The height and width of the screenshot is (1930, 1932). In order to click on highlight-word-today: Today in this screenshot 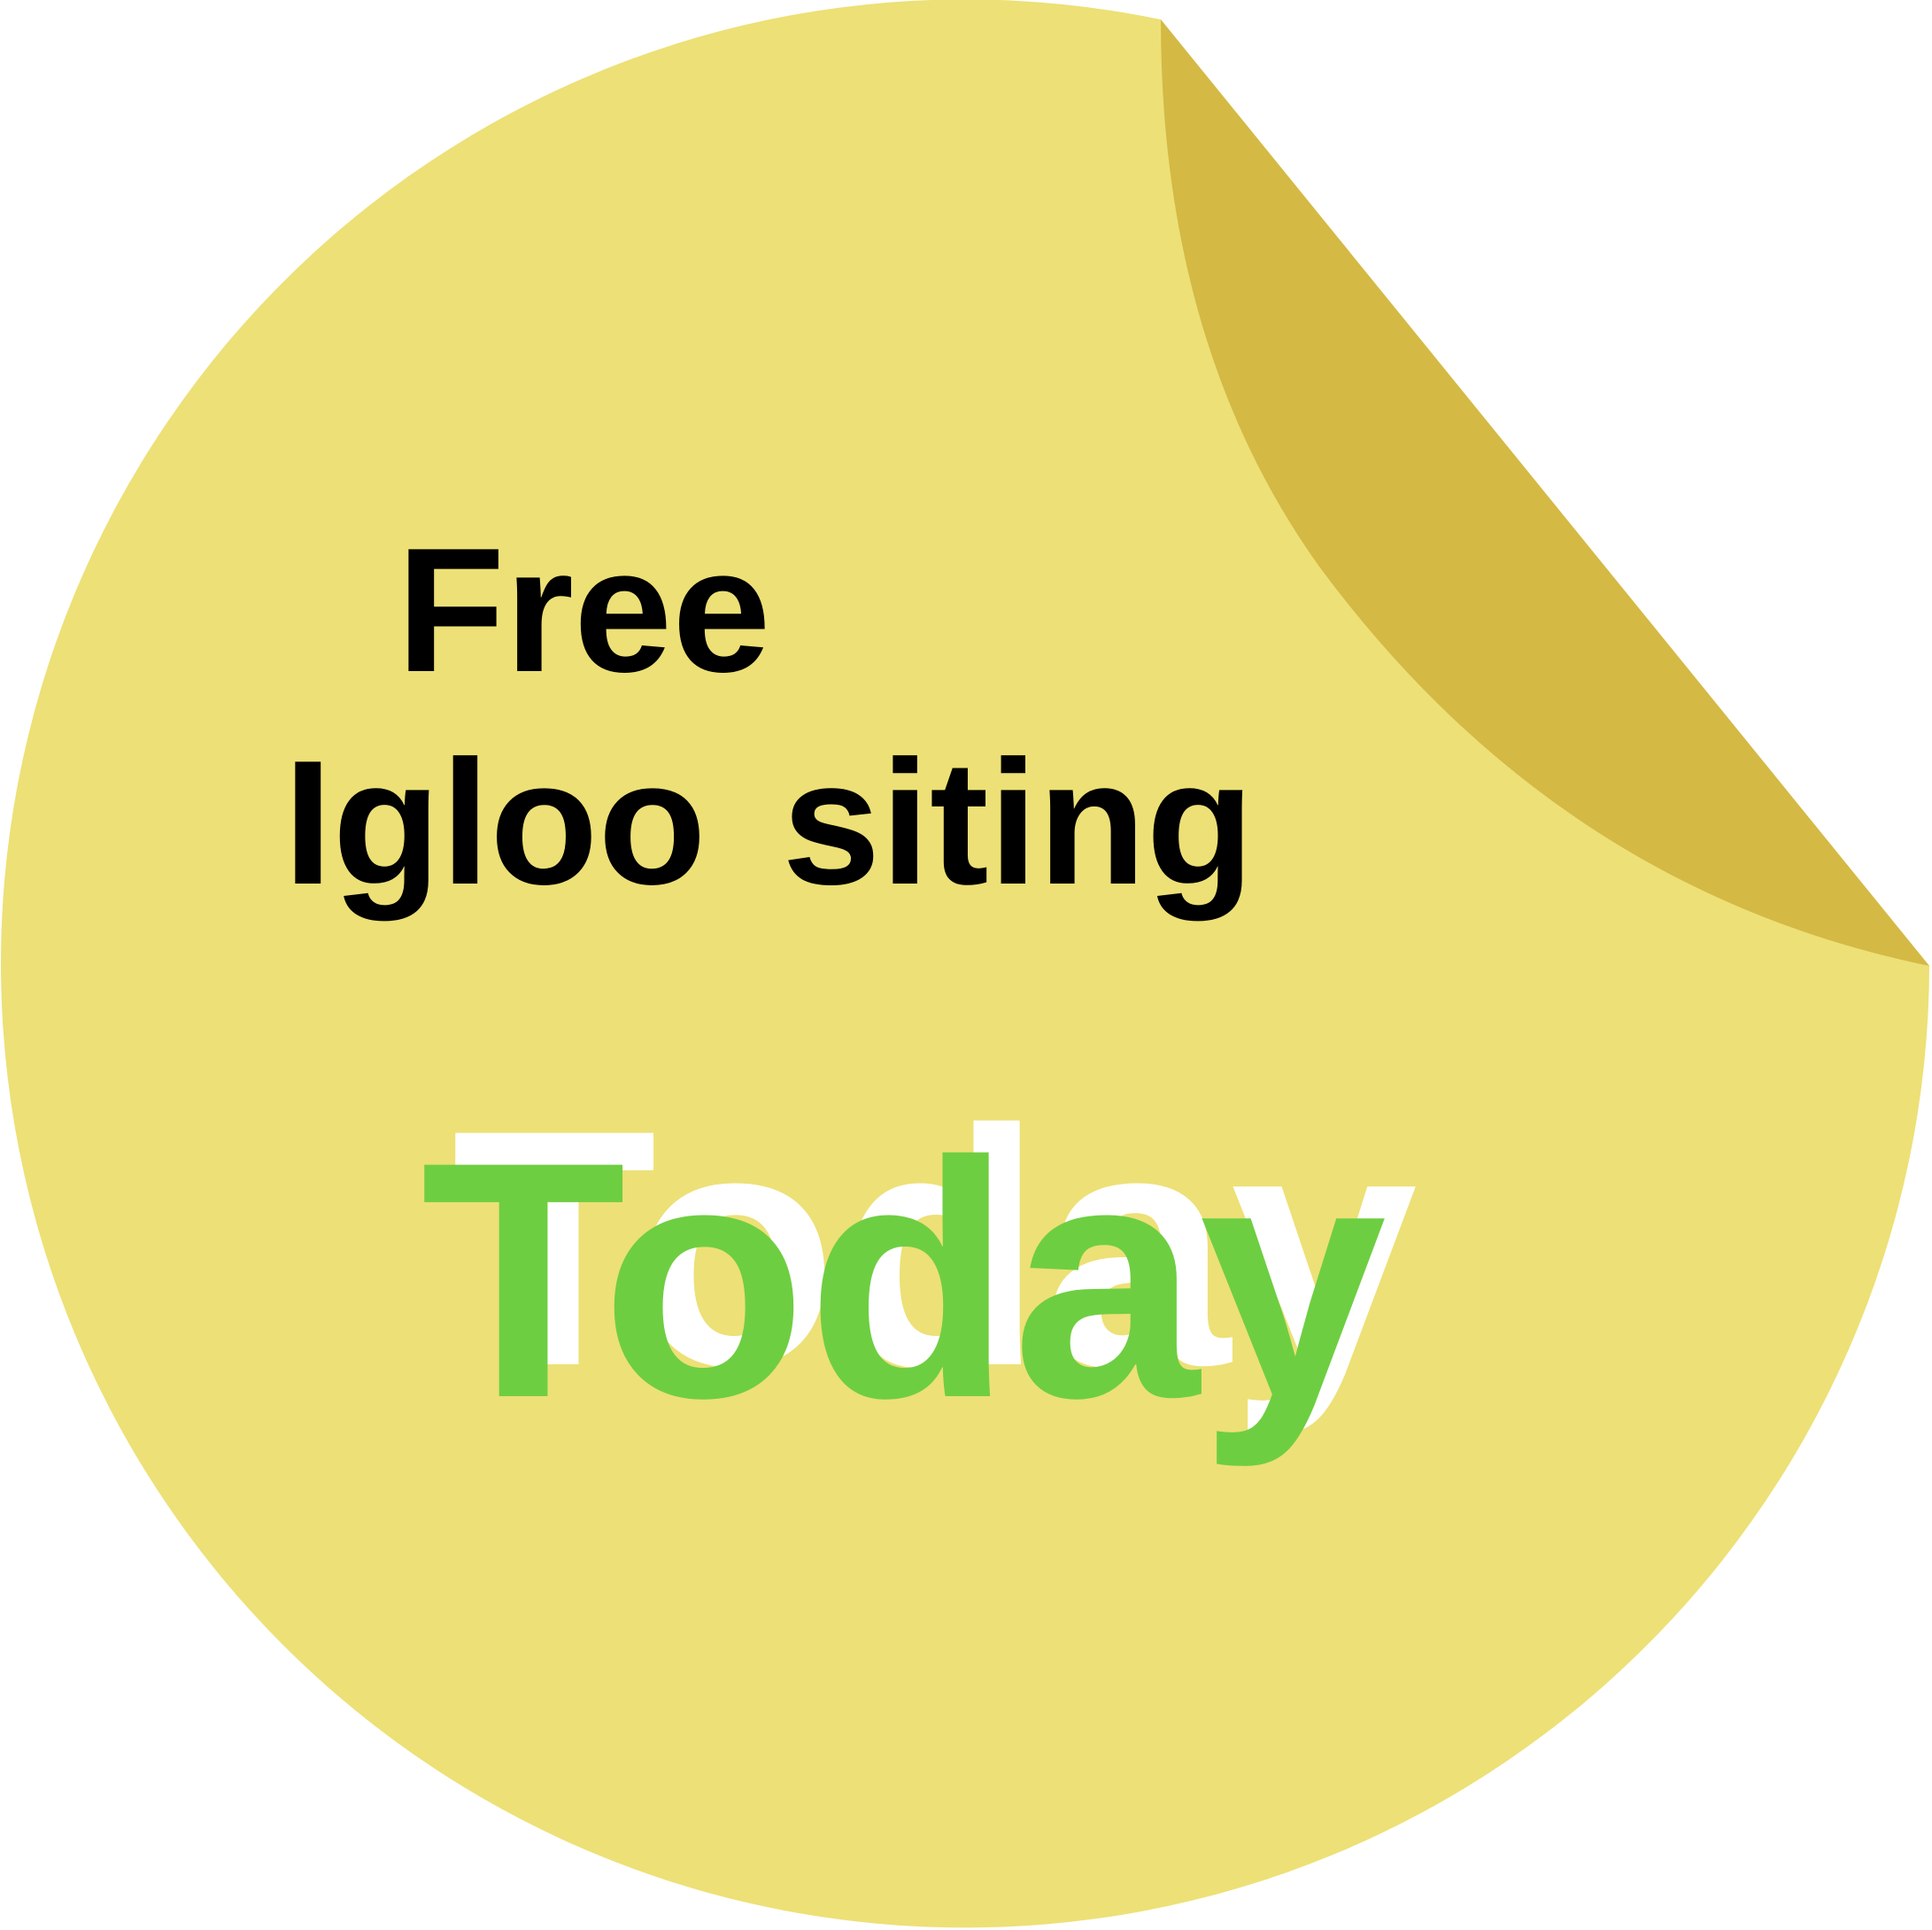, I will do `click(904, 1280)`.